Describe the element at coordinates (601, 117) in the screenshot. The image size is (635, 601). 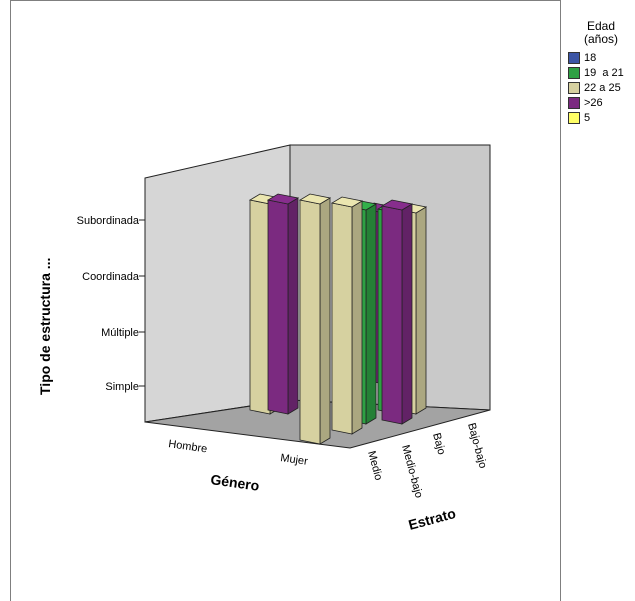
I see `legend-item: 5` at that location.